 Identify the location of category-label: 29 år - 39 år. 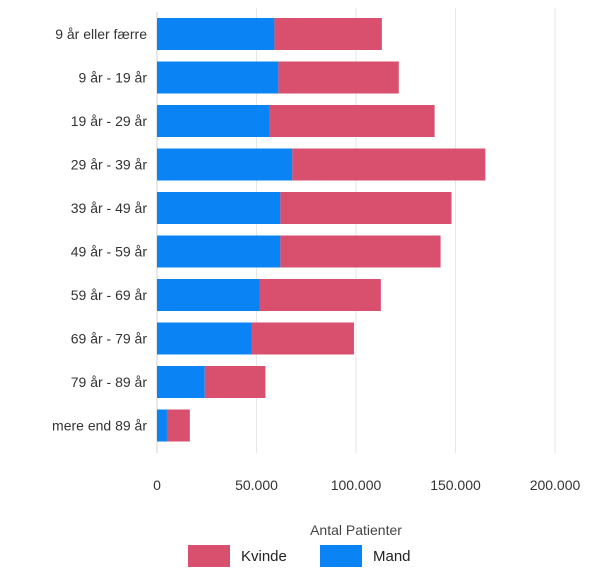
(109, 165).